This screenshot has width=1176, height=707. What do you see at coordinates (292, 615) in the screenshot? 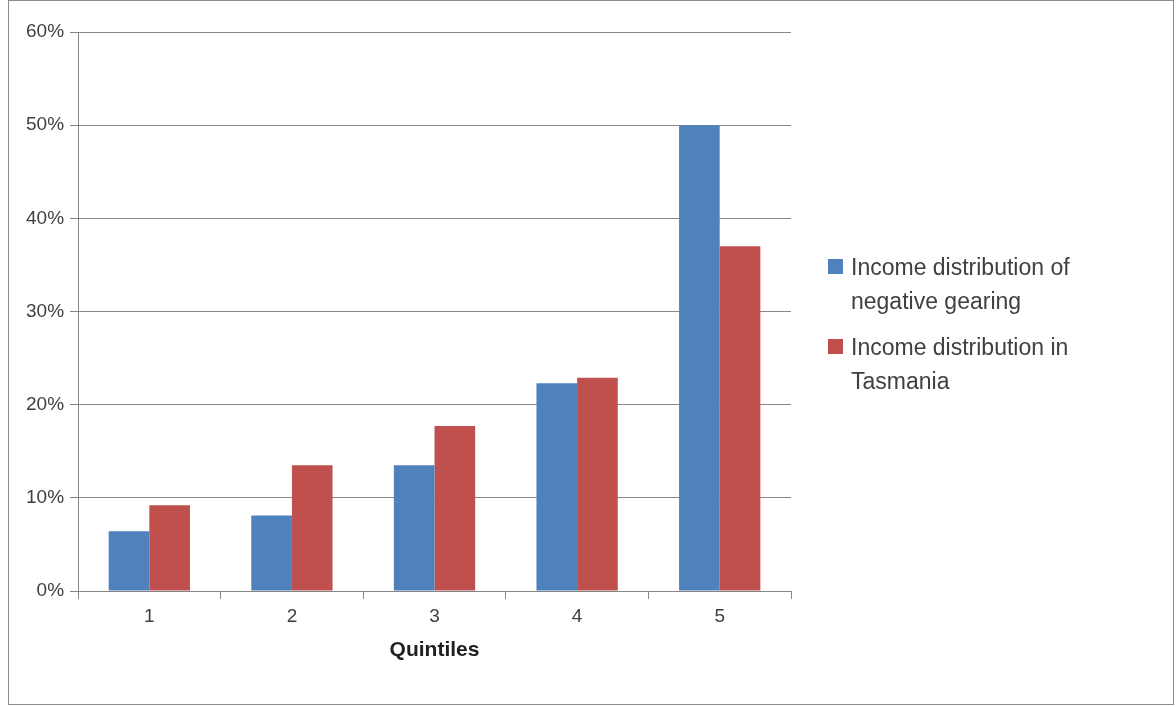
I see `x-tick-label: 2` at bounding box center [292, 615].